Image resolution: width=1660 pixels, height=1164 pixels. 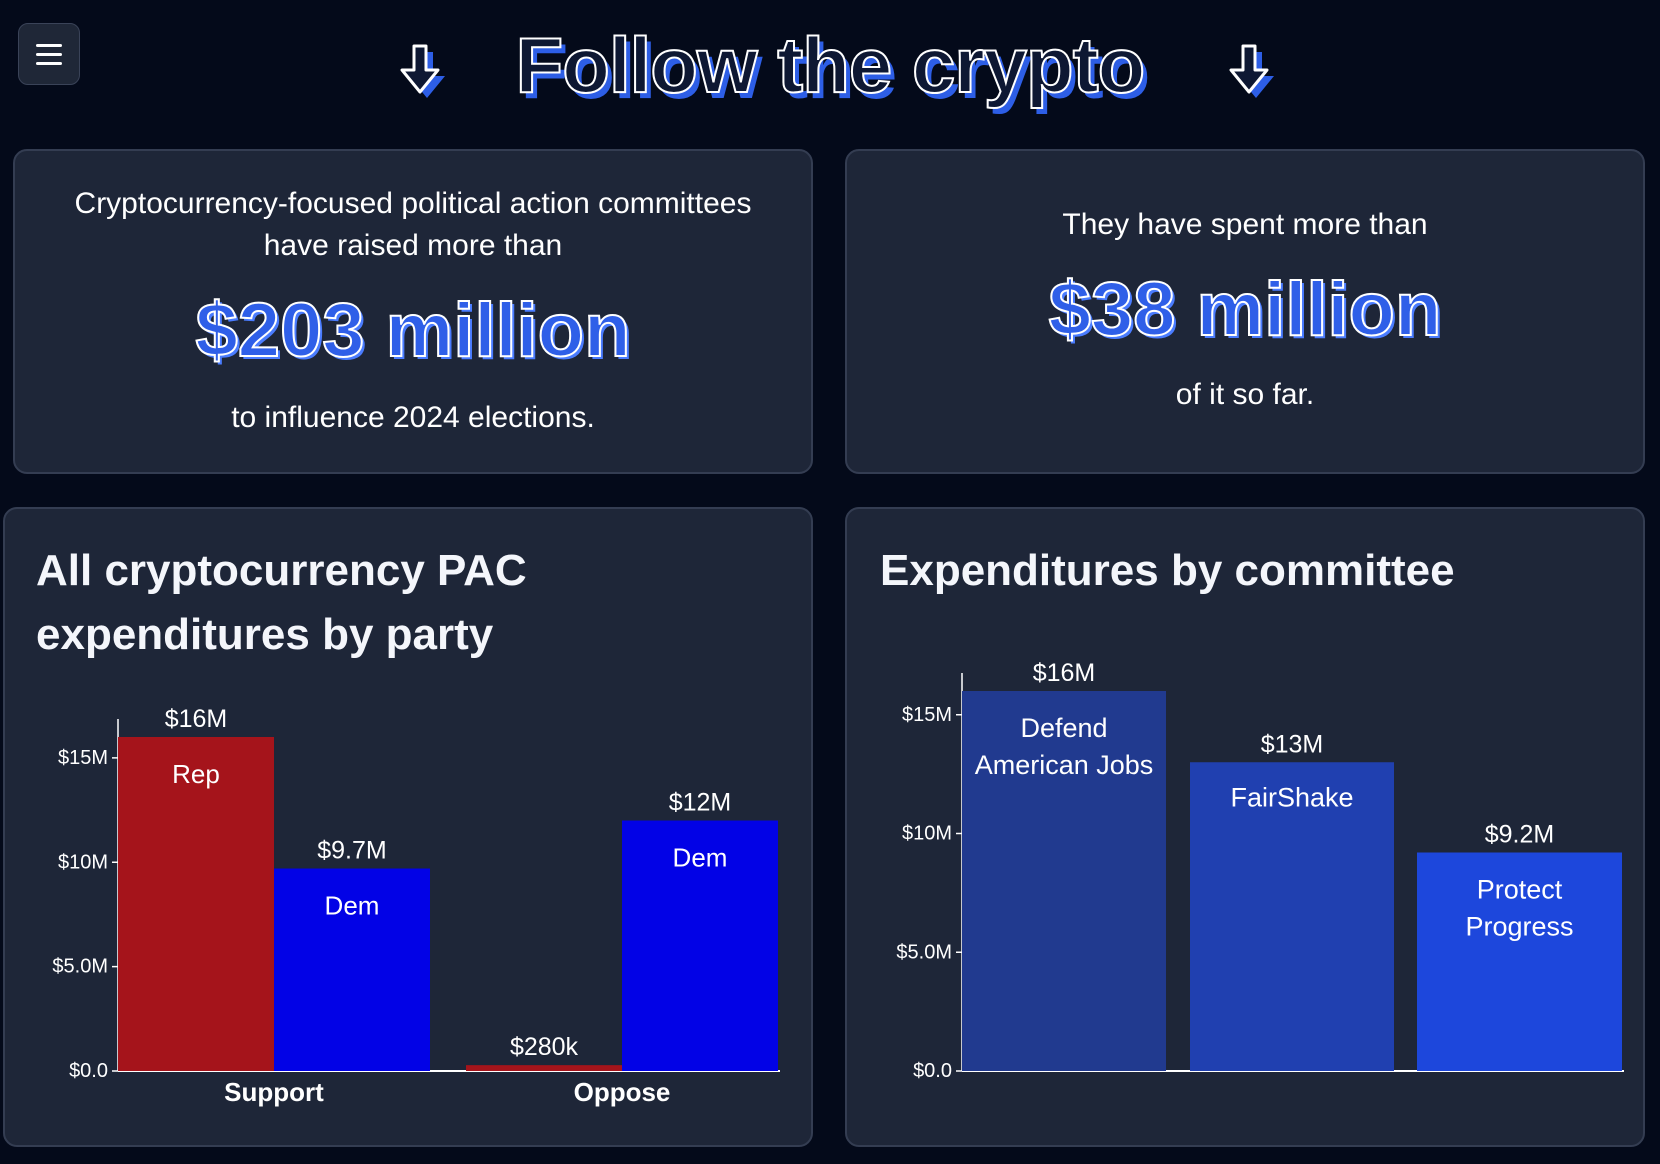 What do you see at coordinates (413, 245) in the screenshot?
I see `raised-lead-line2: have raised more than` at bounding box center [413, 245].